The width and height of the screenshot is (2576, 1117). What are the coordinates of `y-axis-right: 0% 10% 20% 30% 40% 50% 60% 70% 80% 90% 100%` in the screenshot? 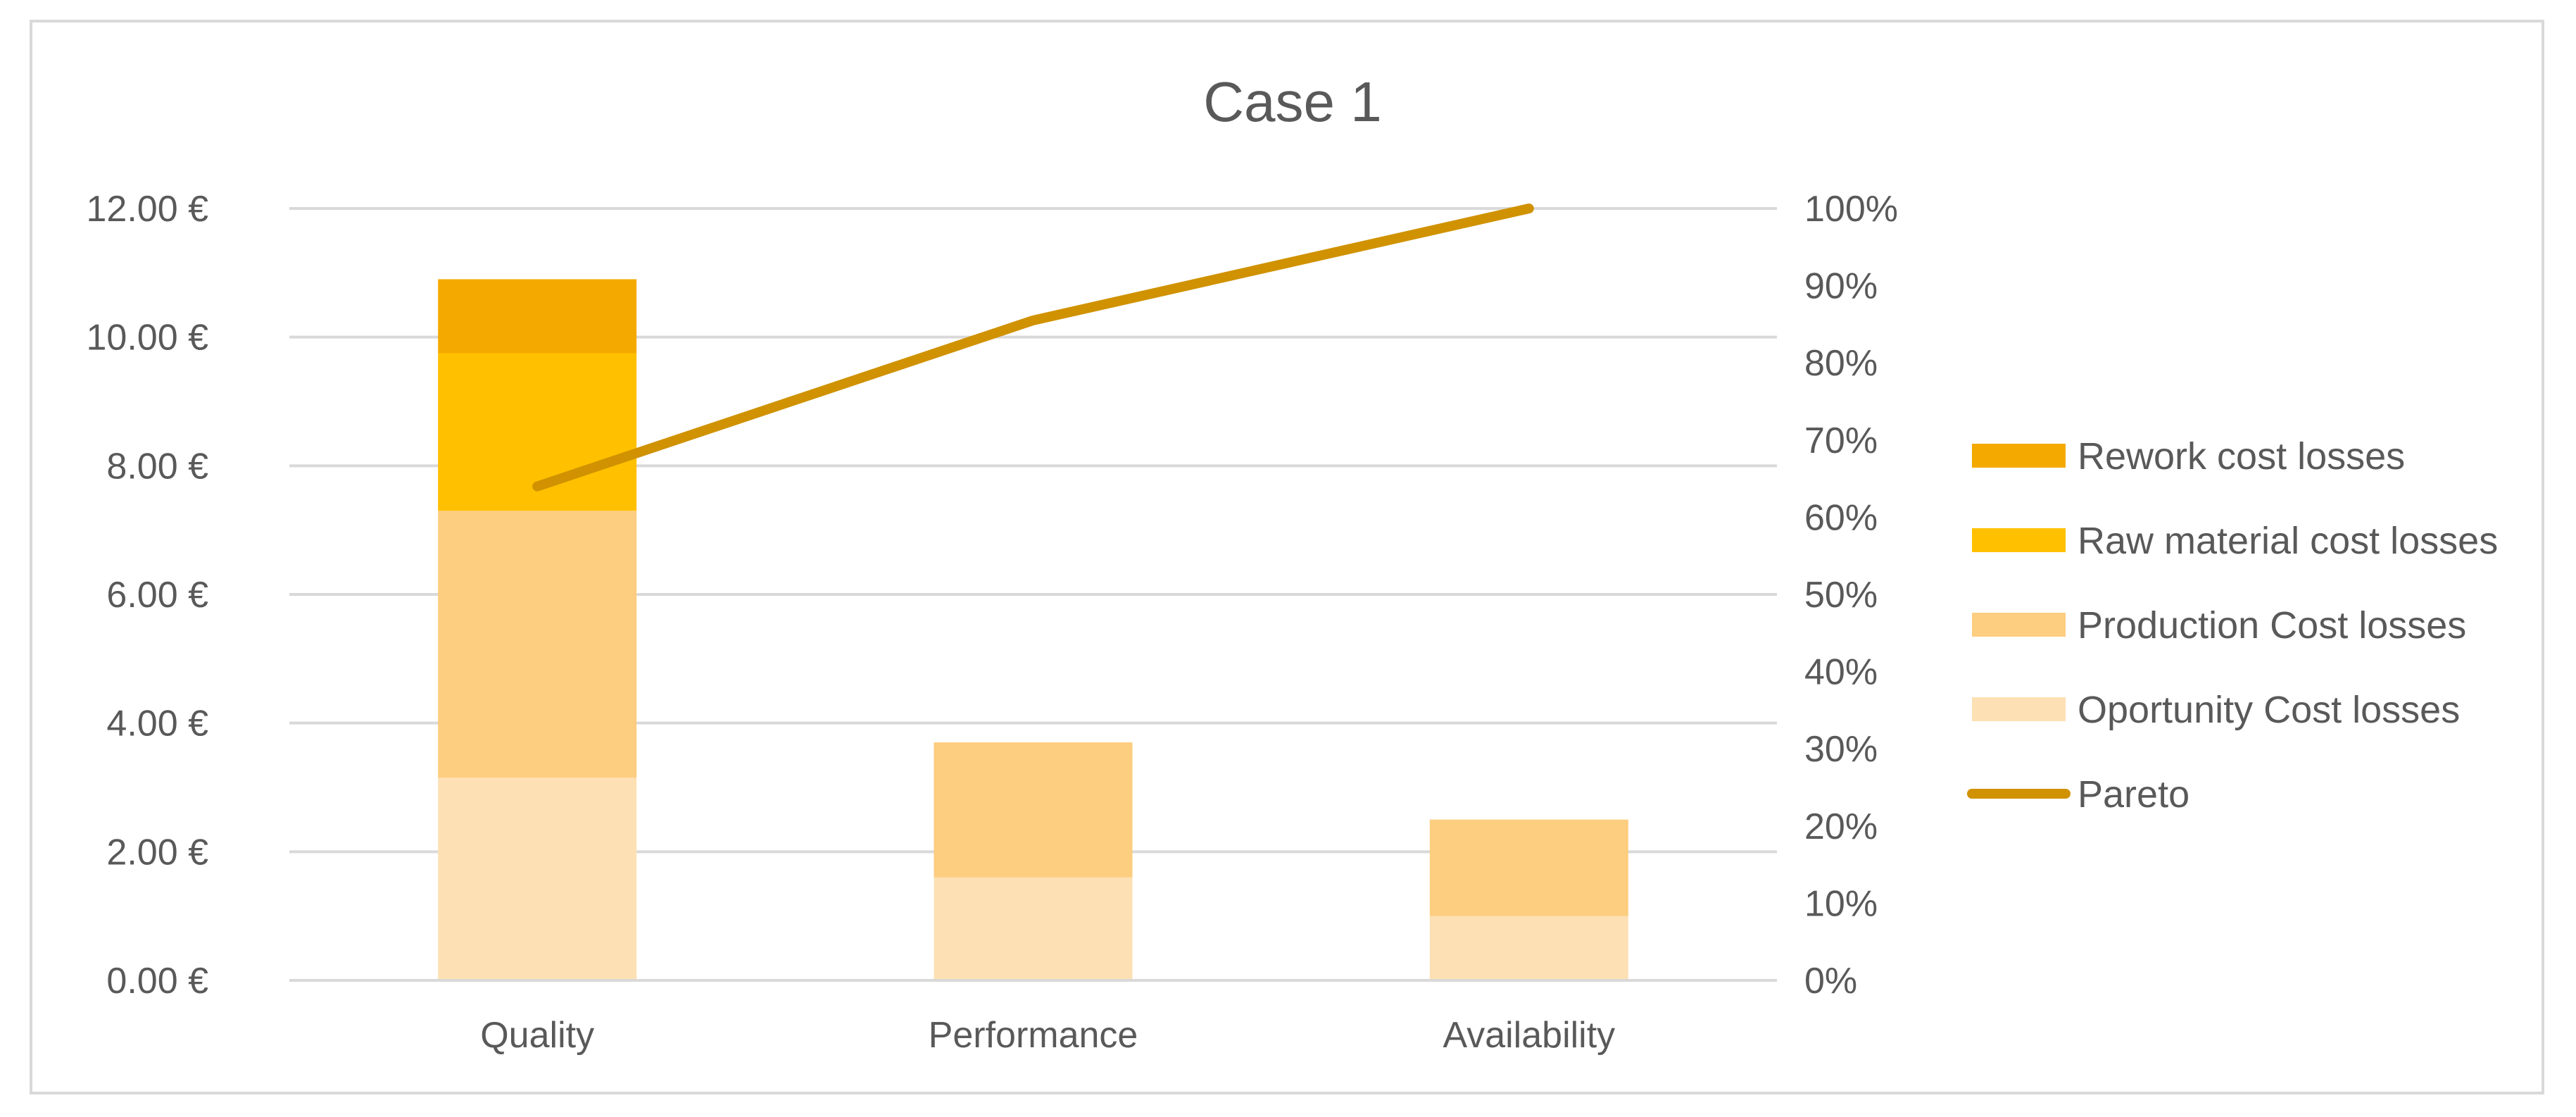 It's located at (1851, 595).